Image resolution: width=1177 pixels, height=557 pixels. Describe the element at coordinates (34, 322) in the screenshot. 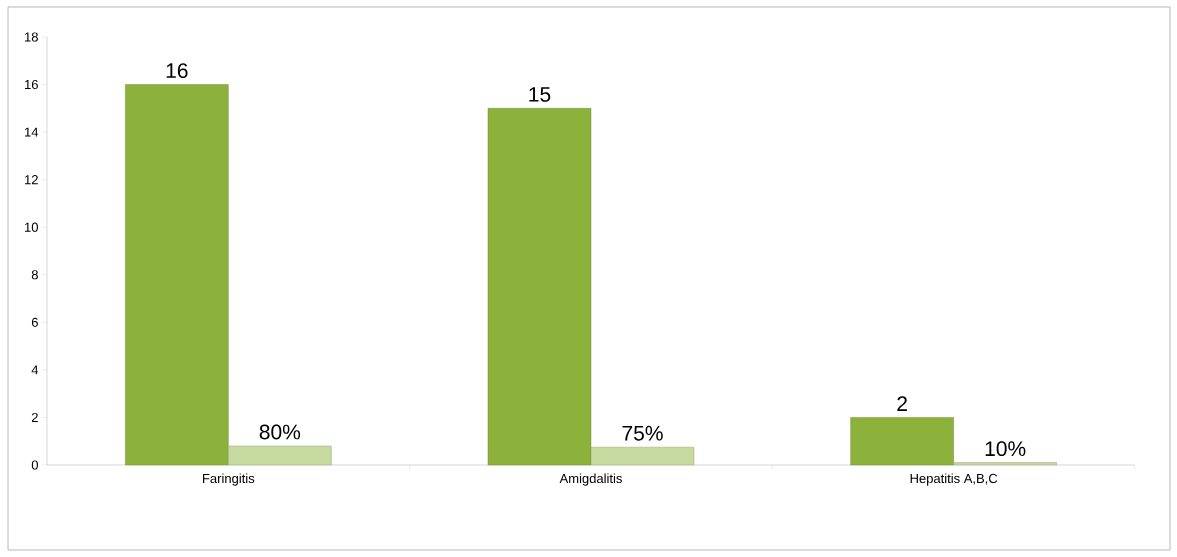

I see `y-tick-label: 6` at that location.